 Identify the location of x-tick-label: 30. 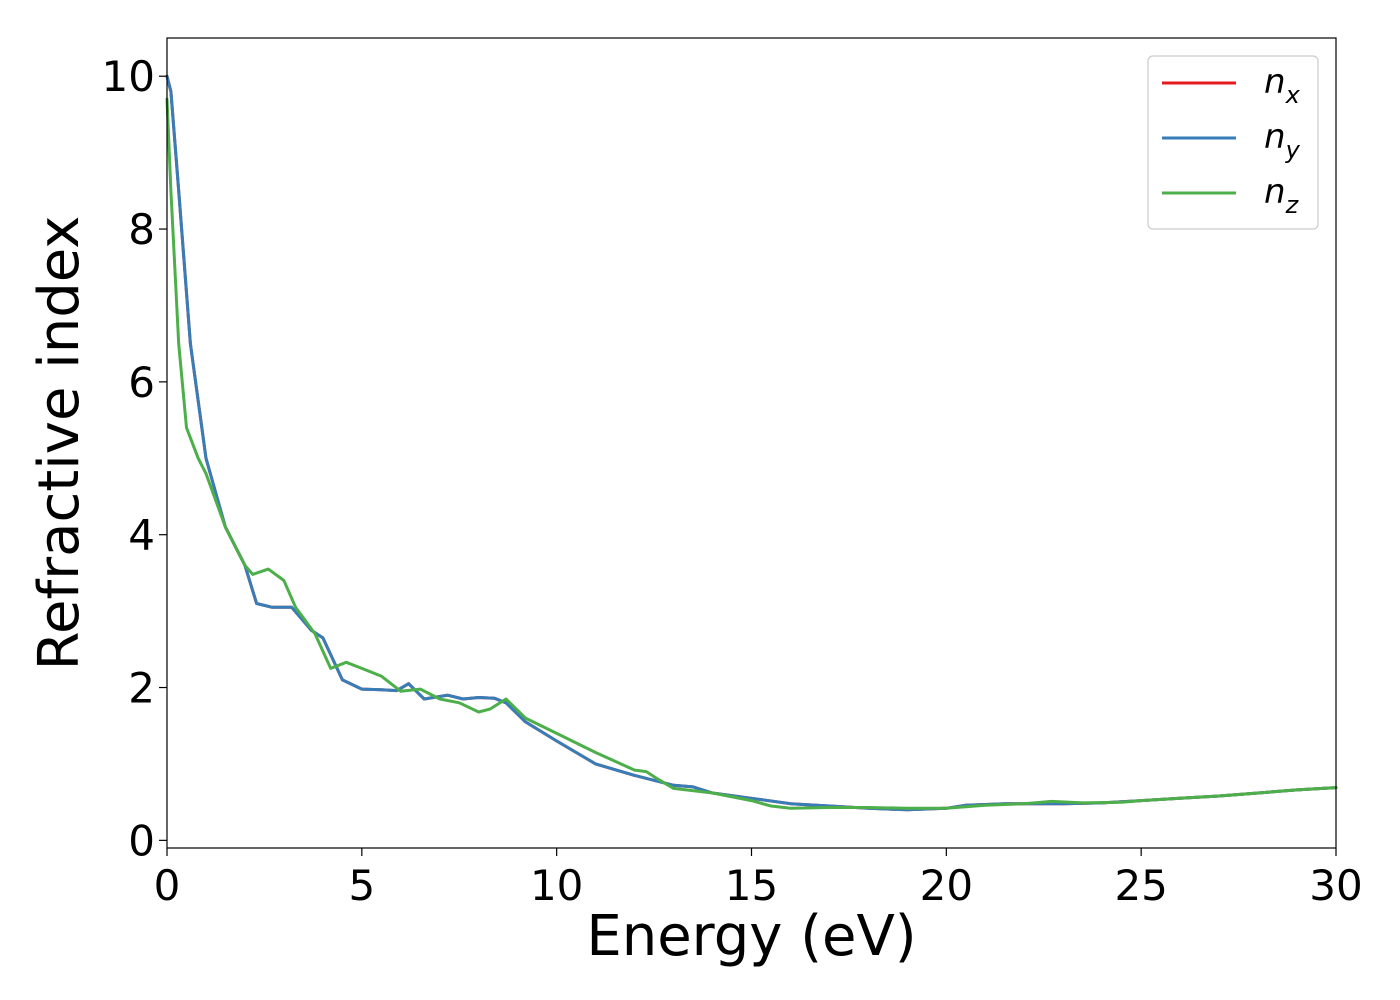
(1335, 885).